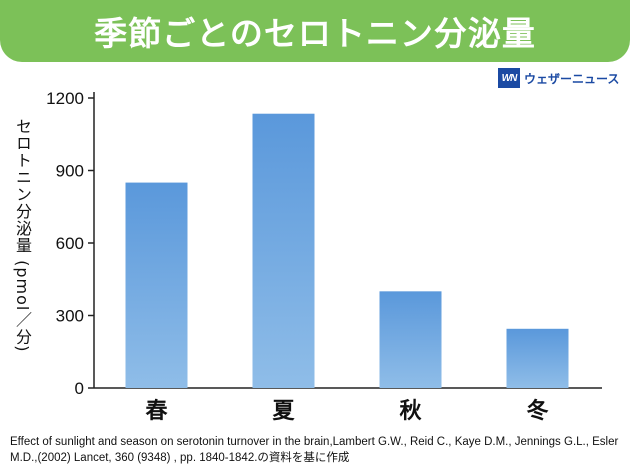 The height and width of the screenshot is (473, 630). I want to click on y-tick-label-4: 1200, so click(65, 98).